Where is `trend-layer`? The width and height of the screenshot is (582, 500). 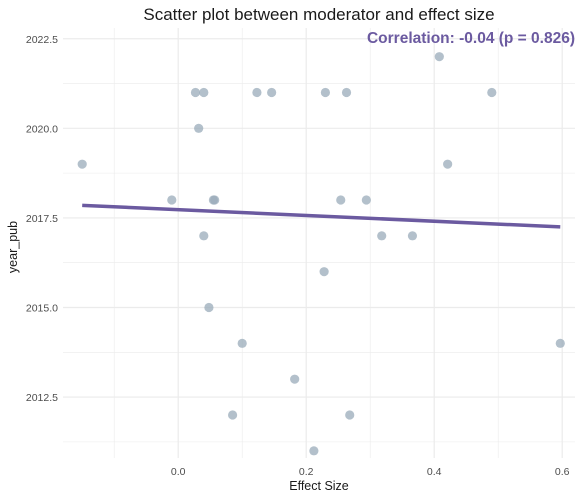 trend-layer is located at coordinates (321, 216).